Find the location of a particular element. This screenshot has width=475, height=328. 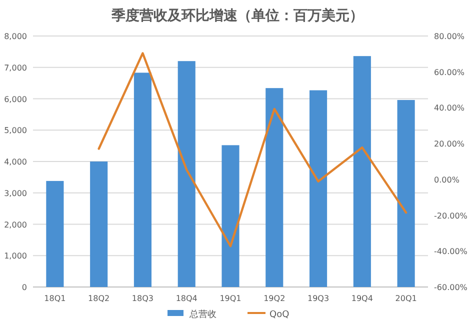

y-tick-label: 2,000 is located at coordinates (15, 225).